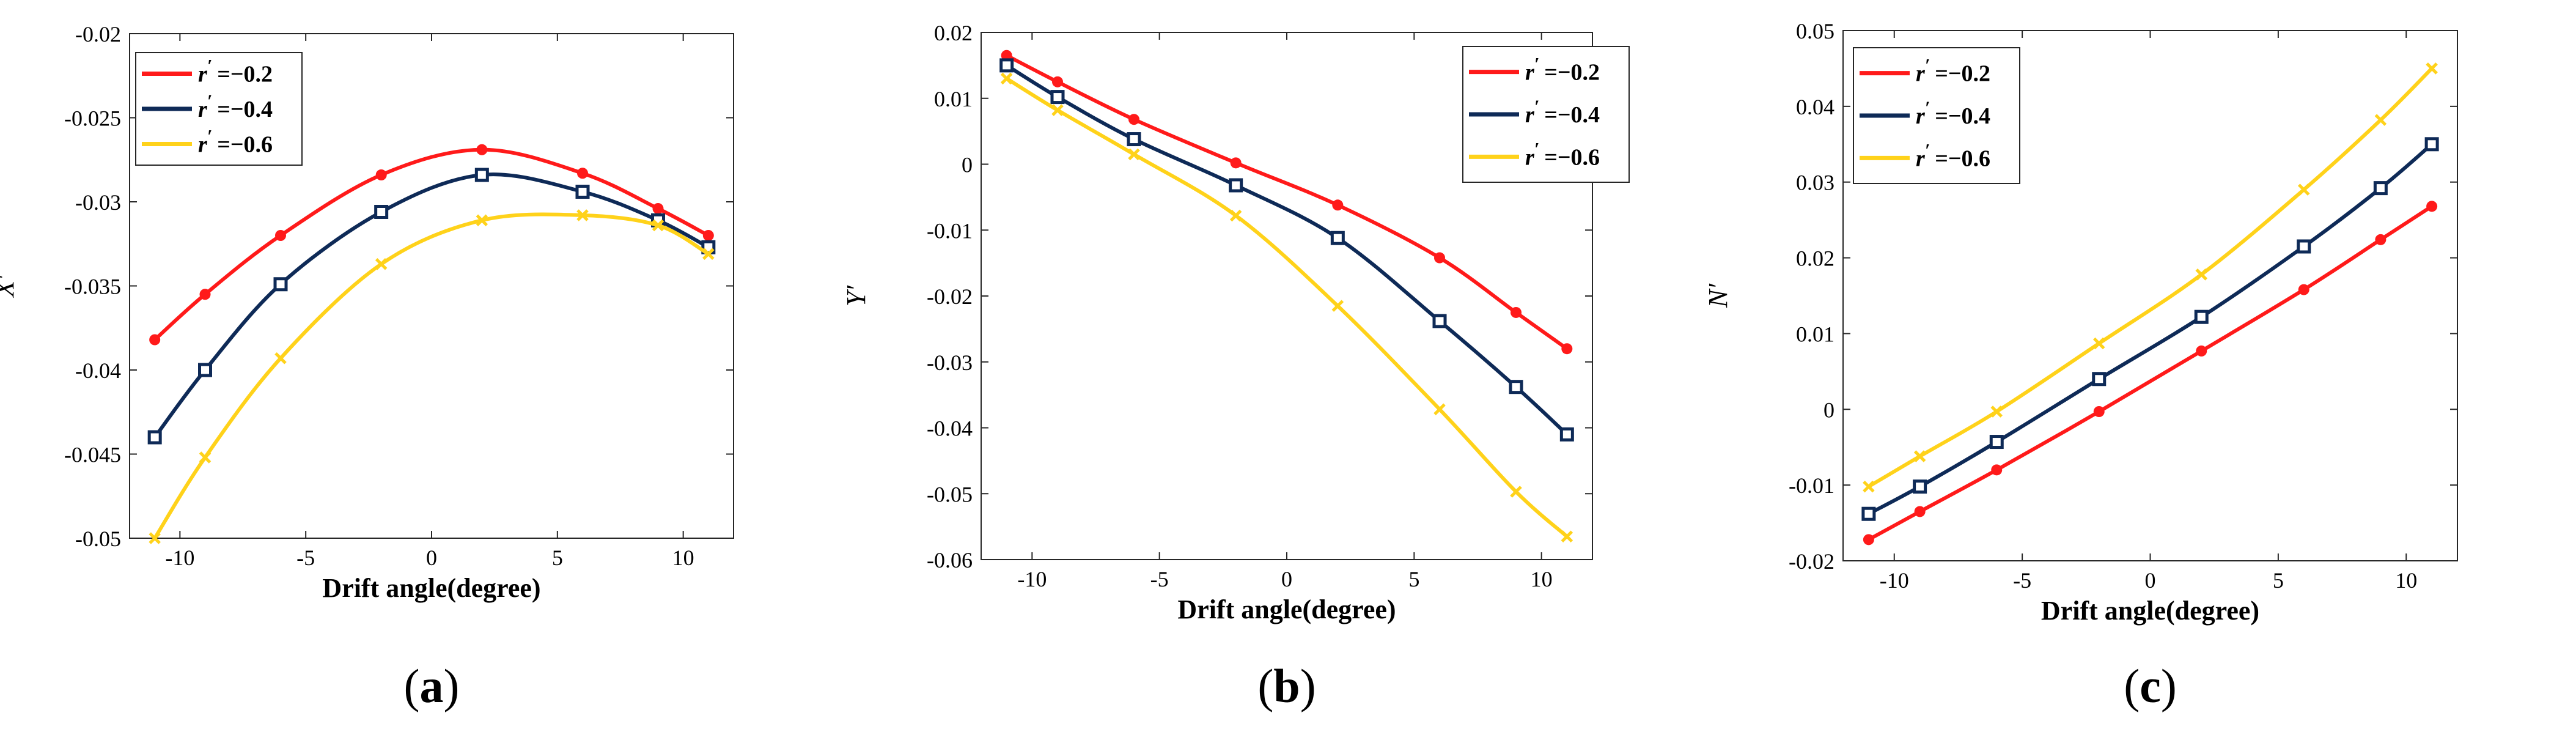 The height and width of the screenshot is (729, 2576). Describe the element at coordinates (1962, 74) in the screenshot. I see `legend-value: =−0.2` at that location.